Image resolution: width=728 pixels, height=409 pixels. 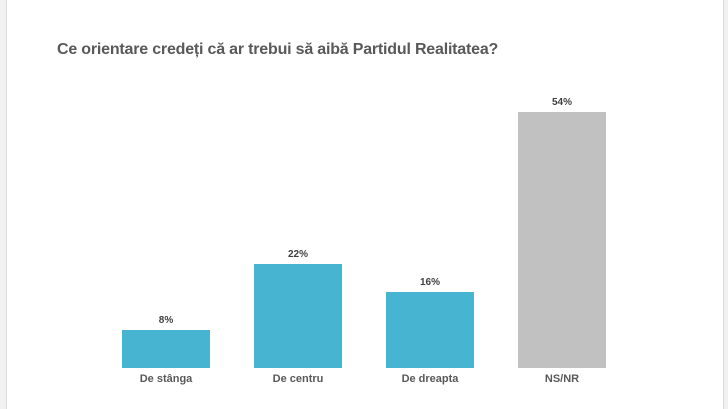 I want to click on bar-column: 8%, so click(x=166, y=228).